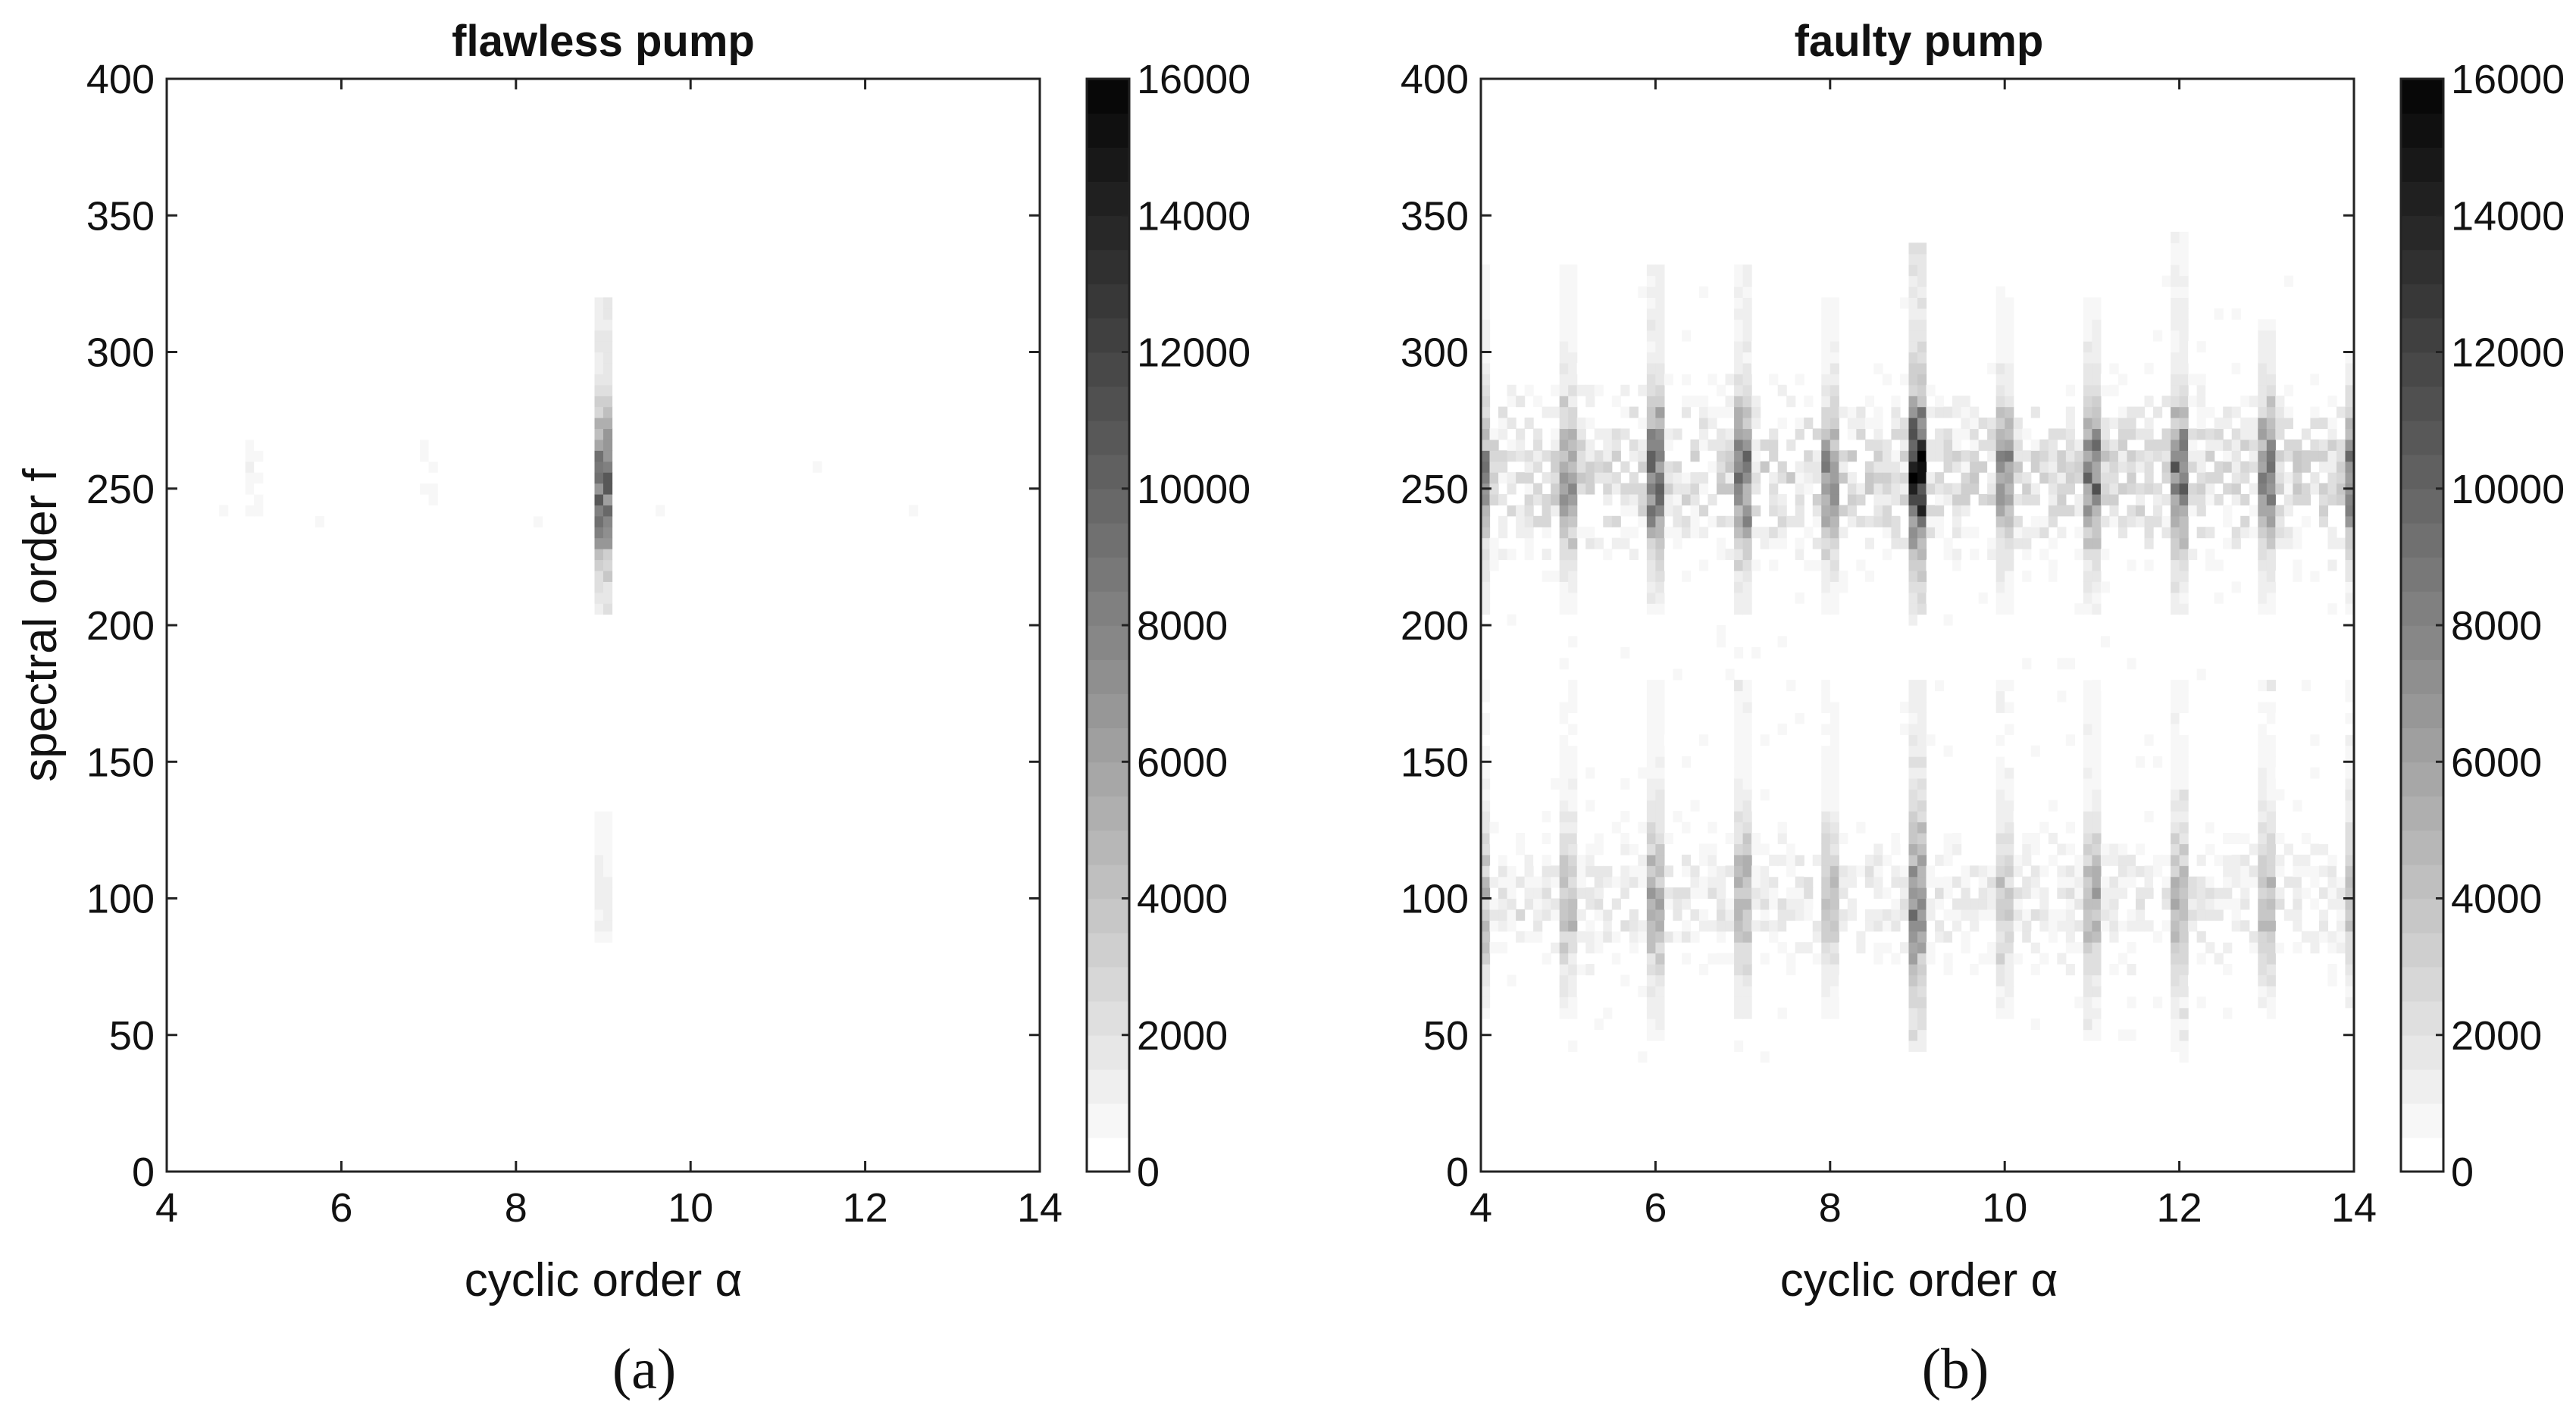 This screenshot has height=1408, width=2576. Describe the element at coordinates (2496, 626) in the screenshot. I see `colorbar-tick-label: 8000` at that location.